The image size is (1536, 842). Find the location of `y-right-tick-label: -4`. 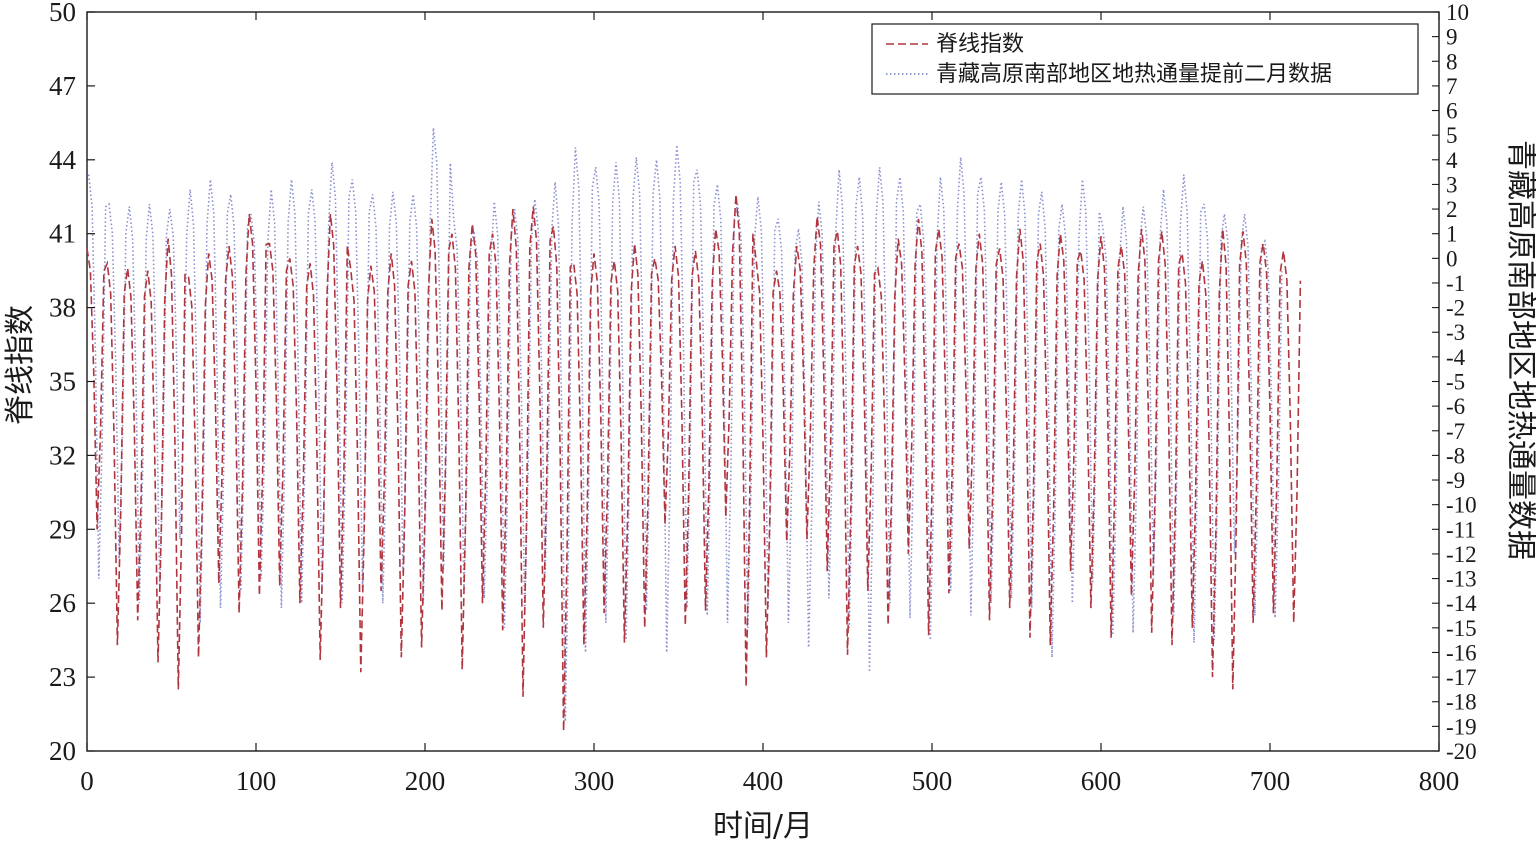

y-right-tick-label: -4 is located at coordinates (1456, 357).